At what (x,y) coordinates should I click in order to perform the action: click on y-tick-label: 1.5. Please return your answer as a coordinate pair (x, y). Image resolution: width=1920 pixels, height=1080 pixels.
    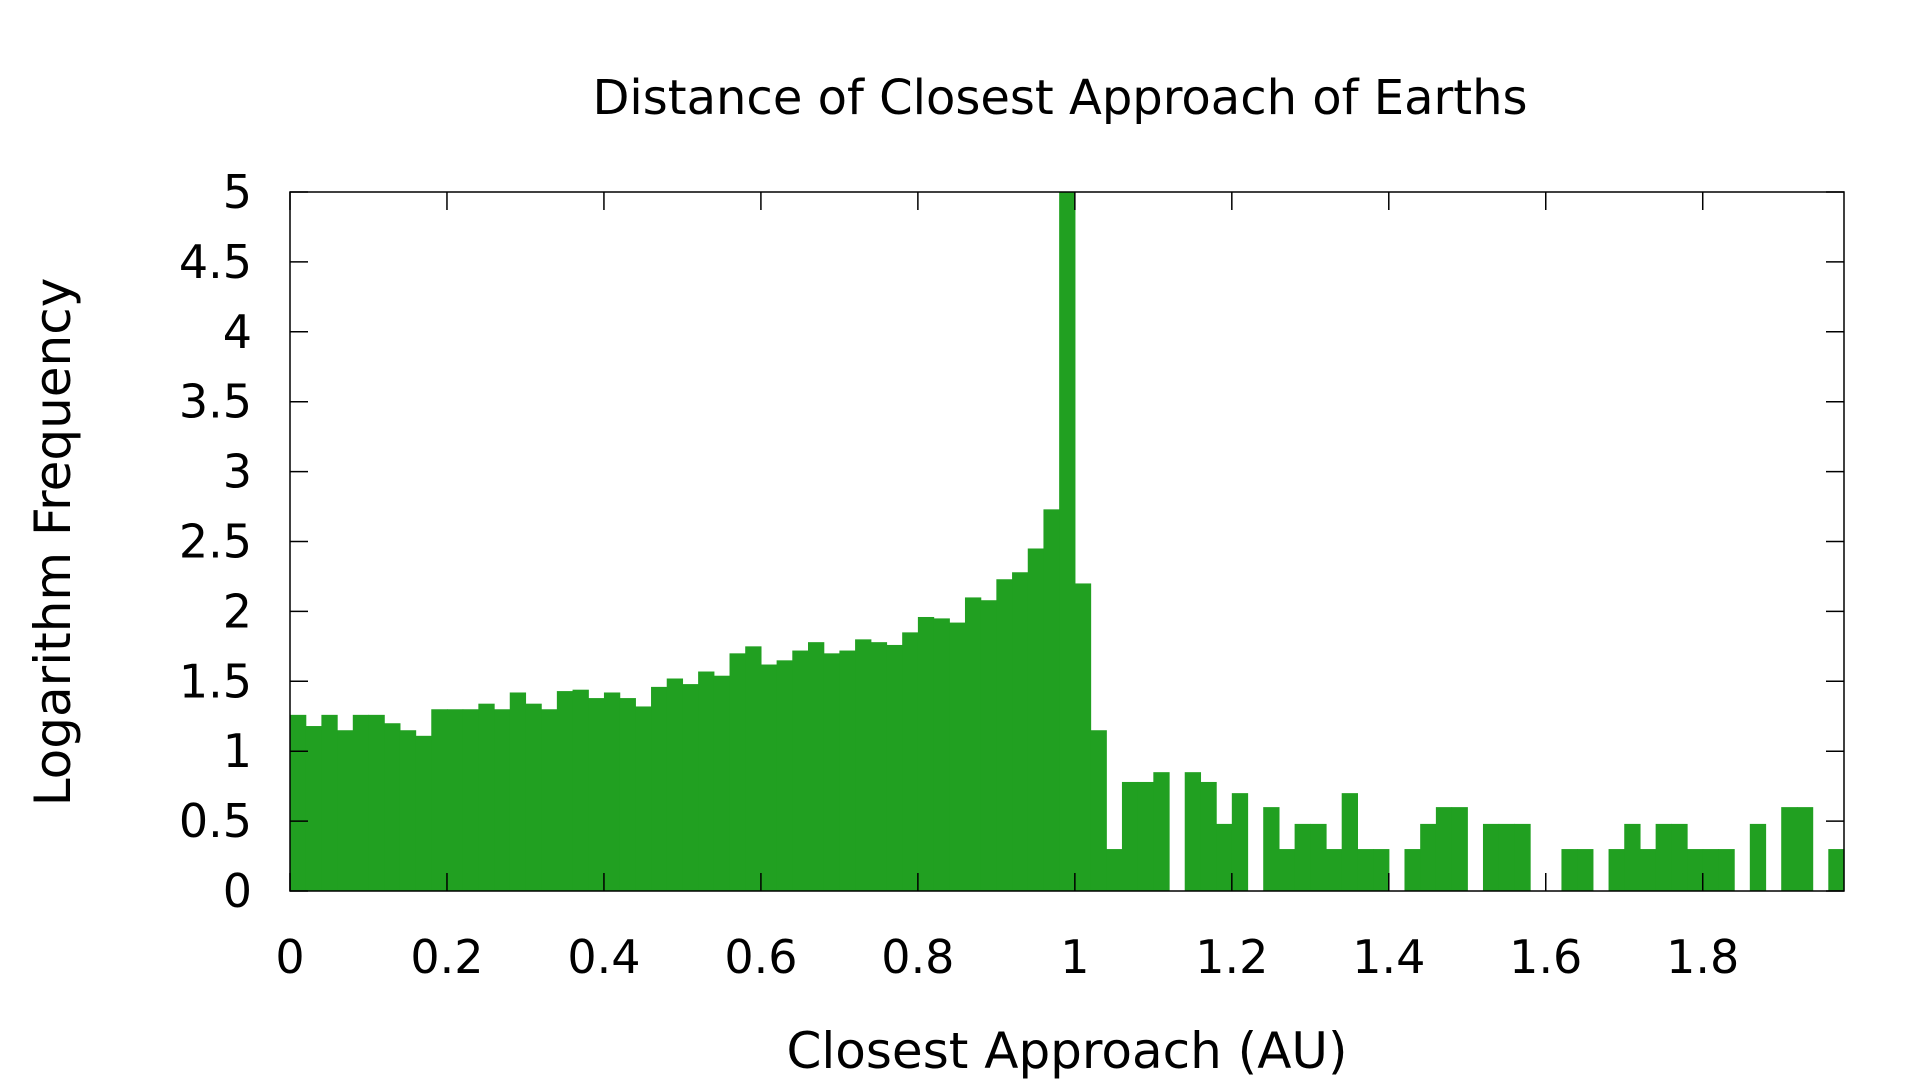
    Looking at the image, I should click on (215, 681).